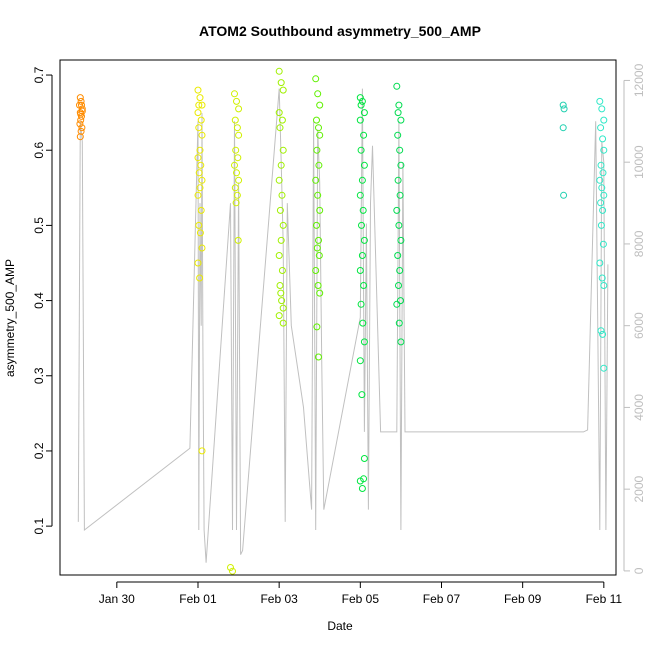  What do you see at coordinates (361, 599) in the screenshot?
I see `x-tick-label: Feb 05` at bounding box center [361, 599].